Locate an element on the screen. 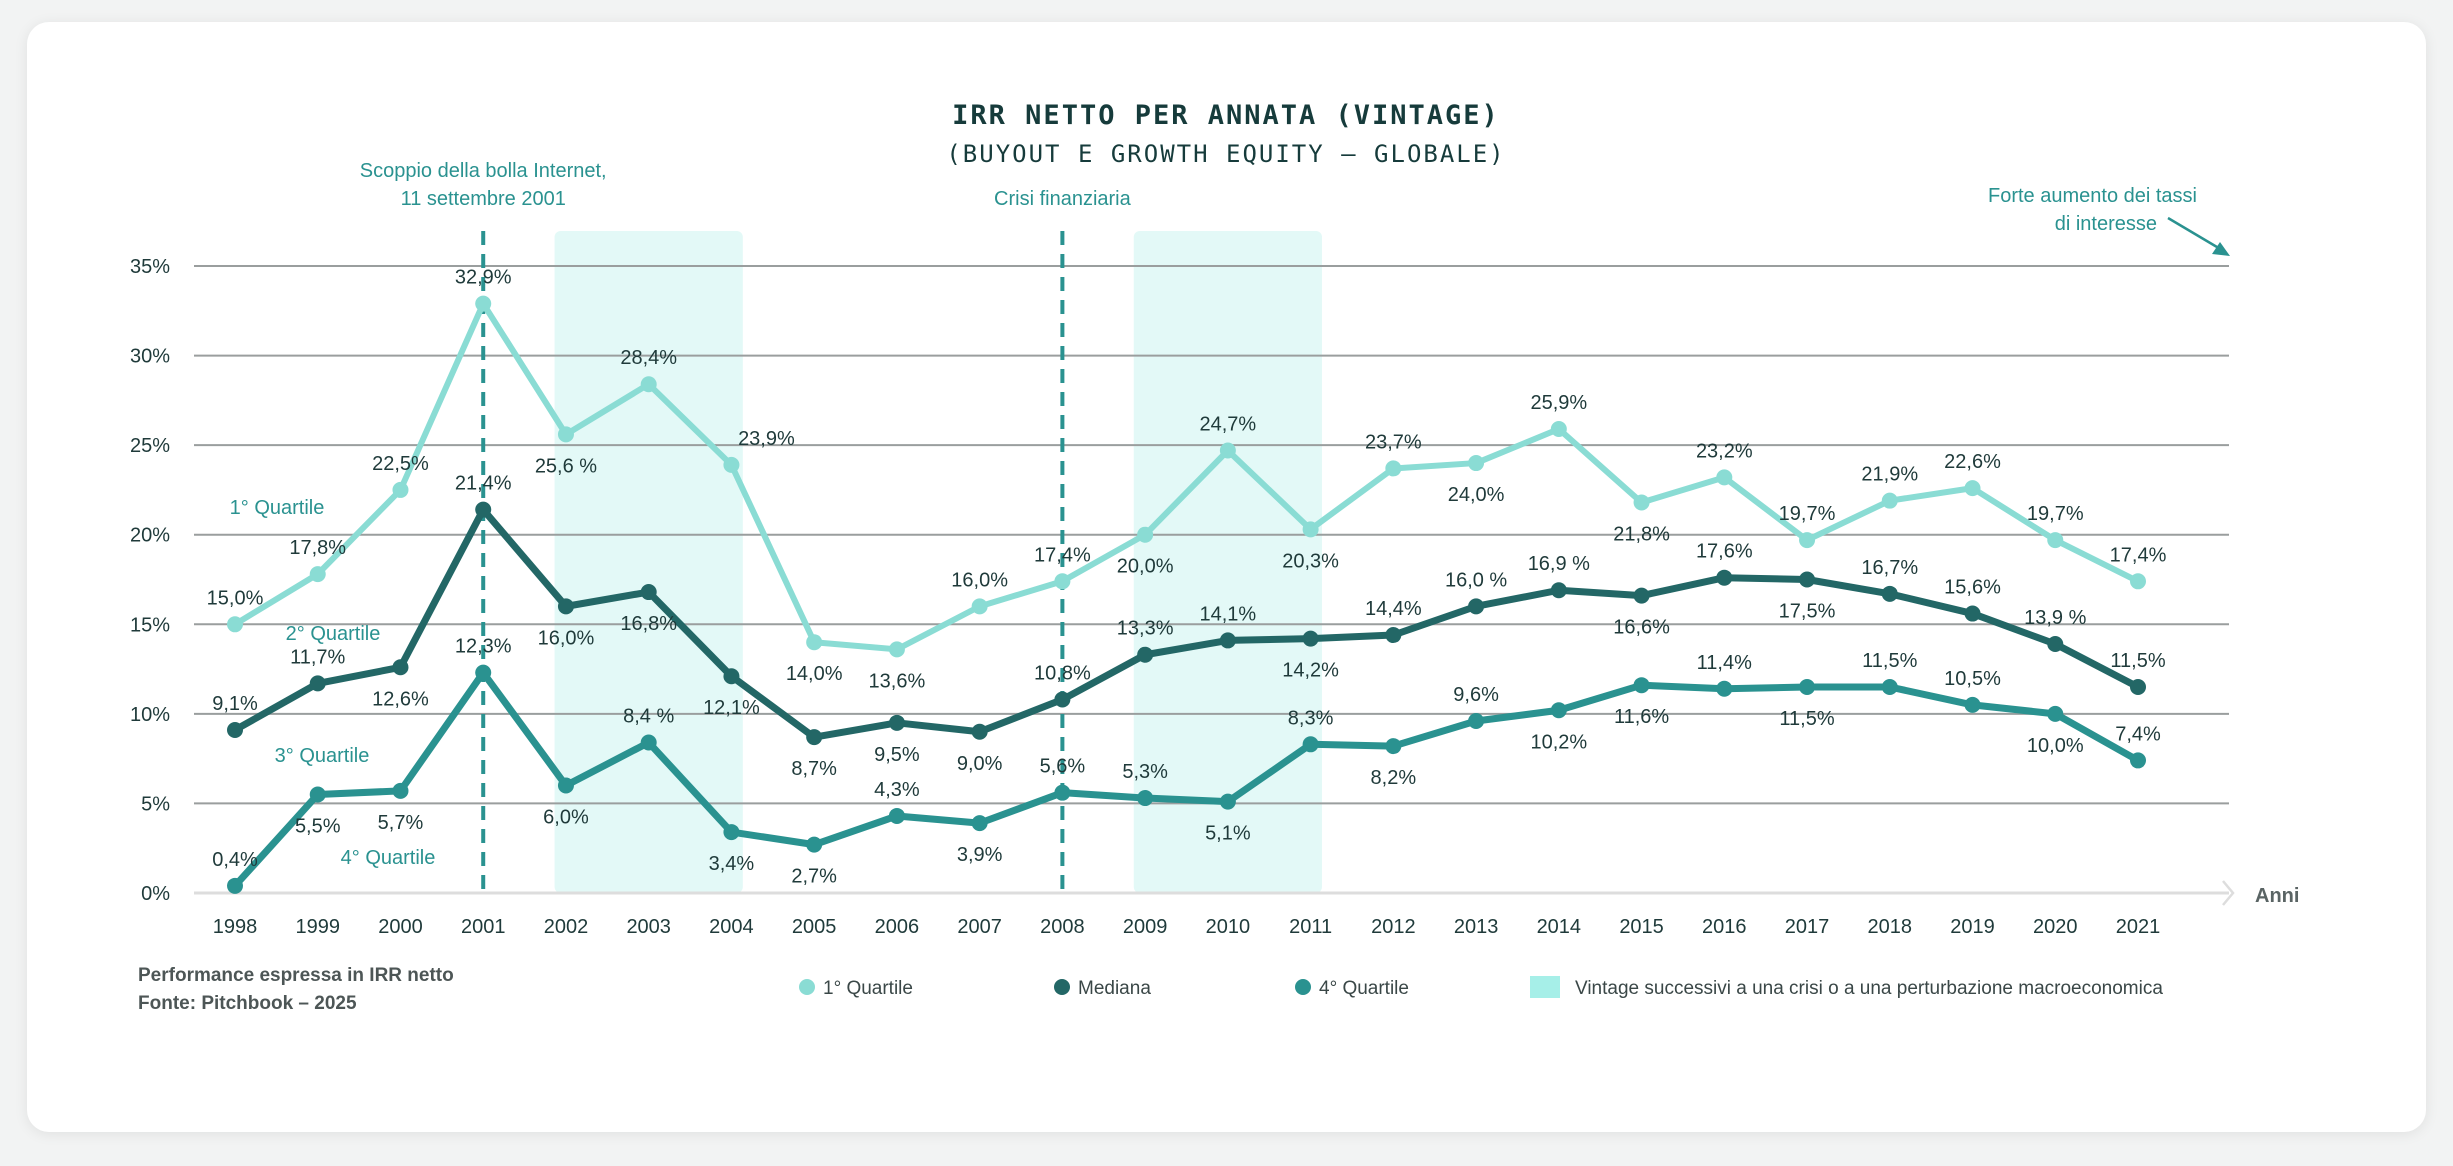 This screenshot has height=1166, width=2453. y-tick-label: 30% is located at coordinates (150, 357).